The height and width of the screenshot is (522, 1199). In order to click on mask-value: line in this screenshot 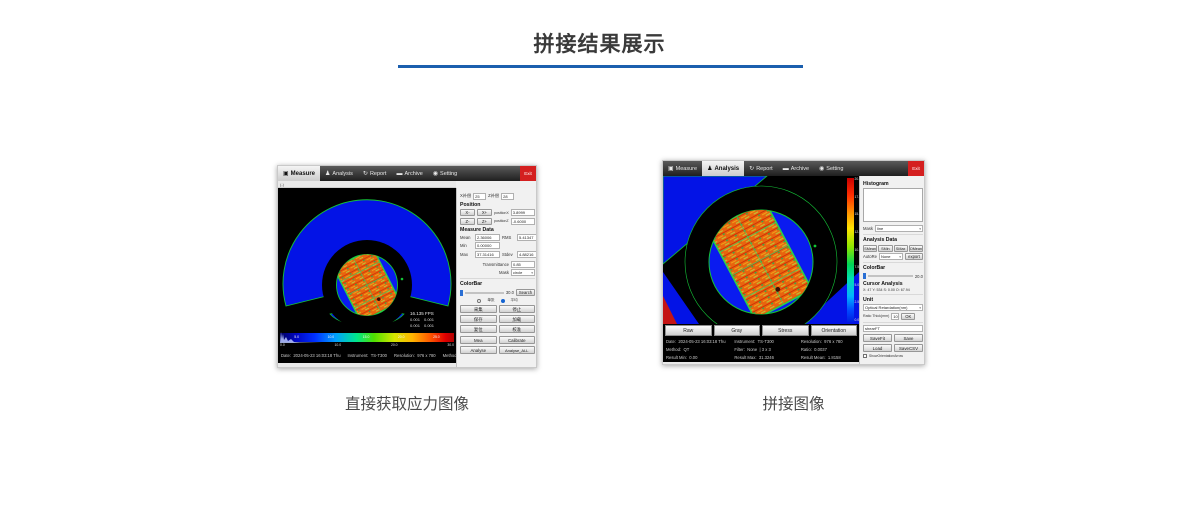, I will do `click(880, 228)`.